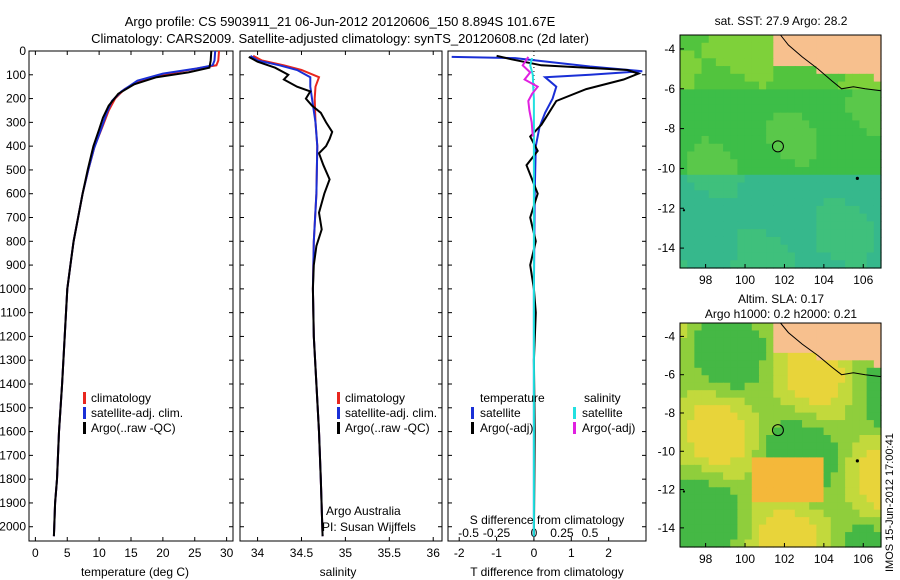 The image size is (900, 580). What do you see at coordinates (135, 572) in the screenshot?
I see `temperature-xlabel: temperature (deg C)` at bounding box center [135, 572].